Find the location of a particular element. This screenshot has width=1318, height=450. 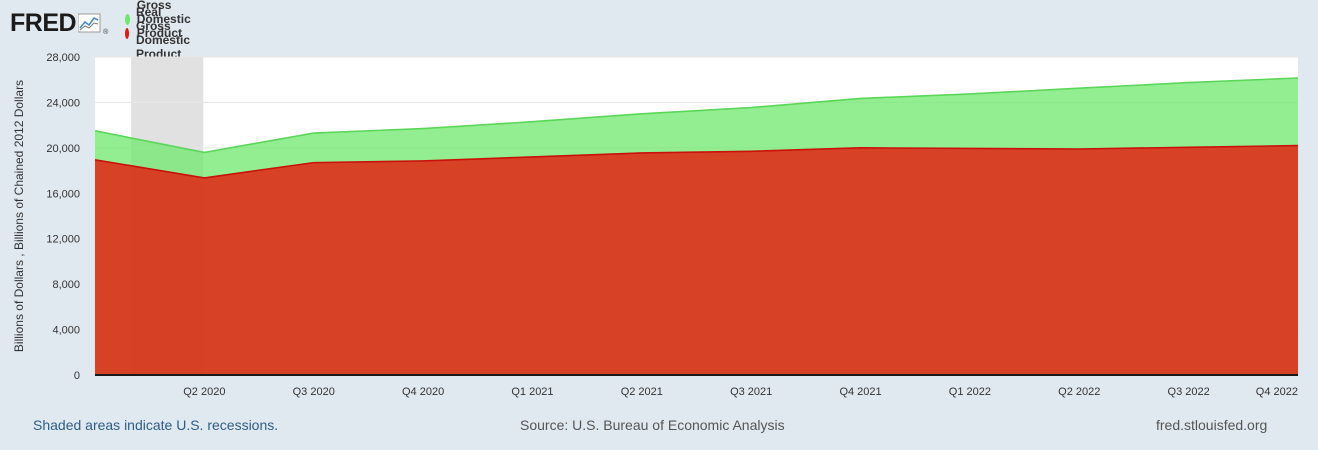

x-tick-label: Q1 2022 is located at coordinates (970, 392).